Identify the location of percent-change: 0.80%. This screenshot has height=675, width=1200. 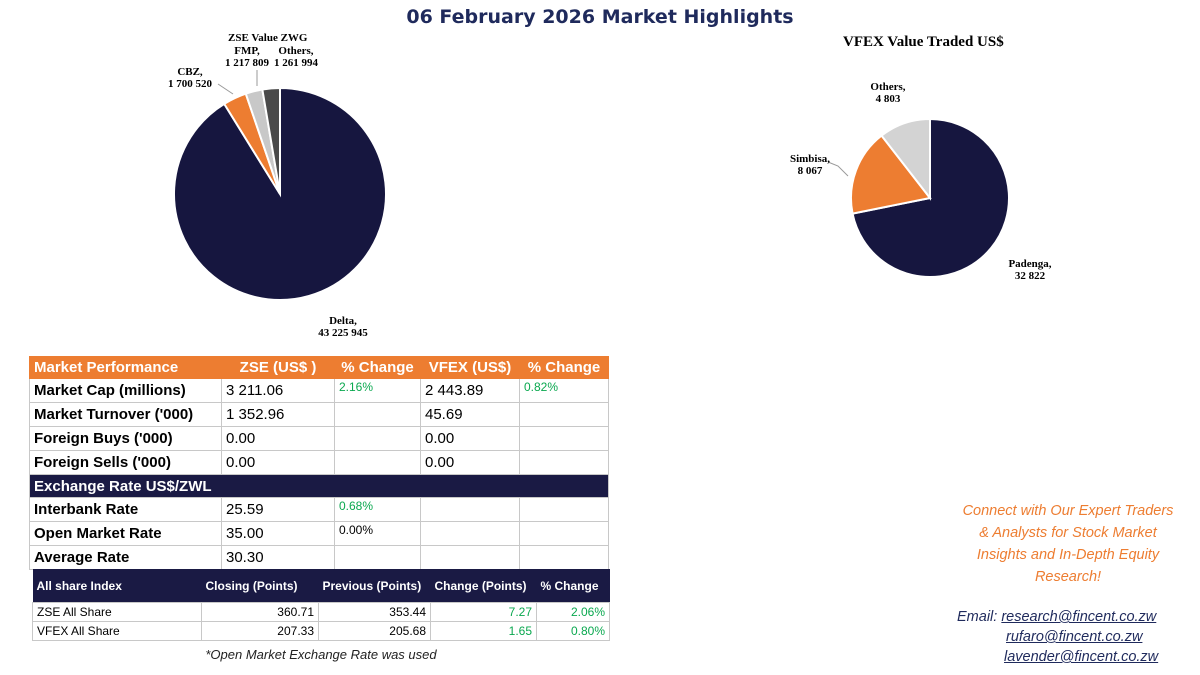
(573, 631).